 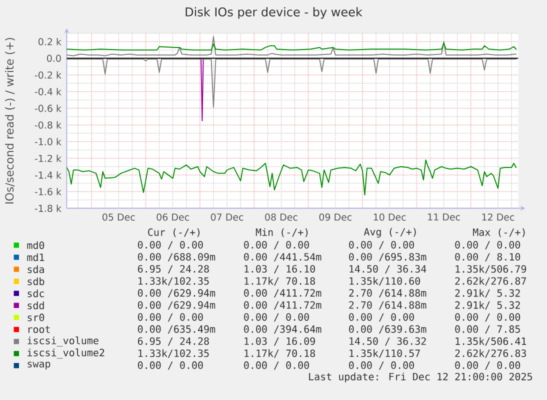 I want to click on text: Max (-/+), so click(x=499, y=233).